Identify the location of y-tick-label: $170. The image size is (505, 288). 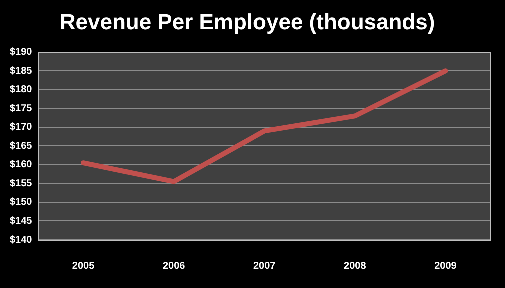
(21, 128).